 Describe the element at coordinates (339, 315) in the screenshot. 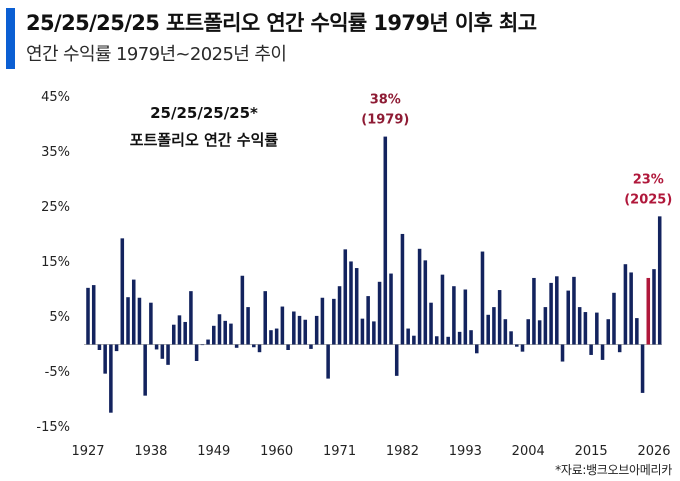

I see `bar-1971` at that location.